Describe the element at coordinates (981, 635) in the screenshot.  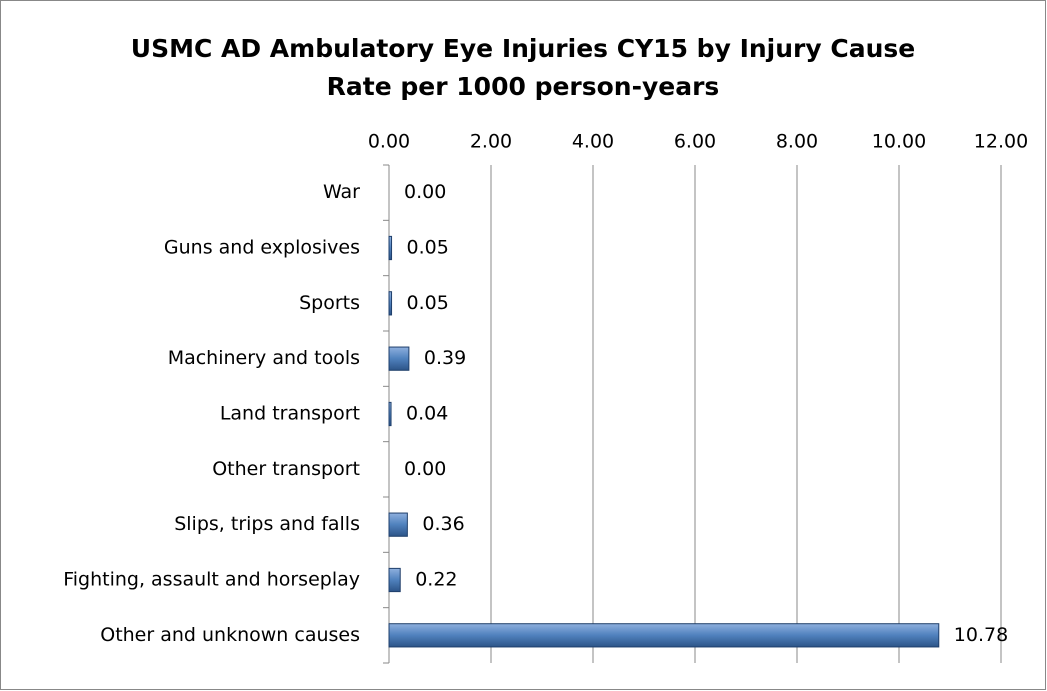
I see `data-label: 10.78` at that location.